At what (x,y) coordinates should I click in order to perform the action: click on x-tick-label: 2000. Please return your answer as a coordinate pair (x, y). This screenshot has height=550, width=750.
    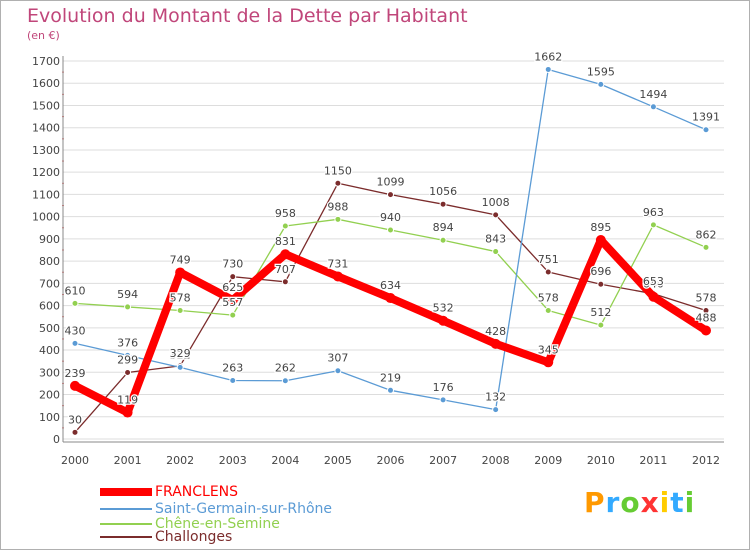
    Looking at the image, I should click on (75, 460).